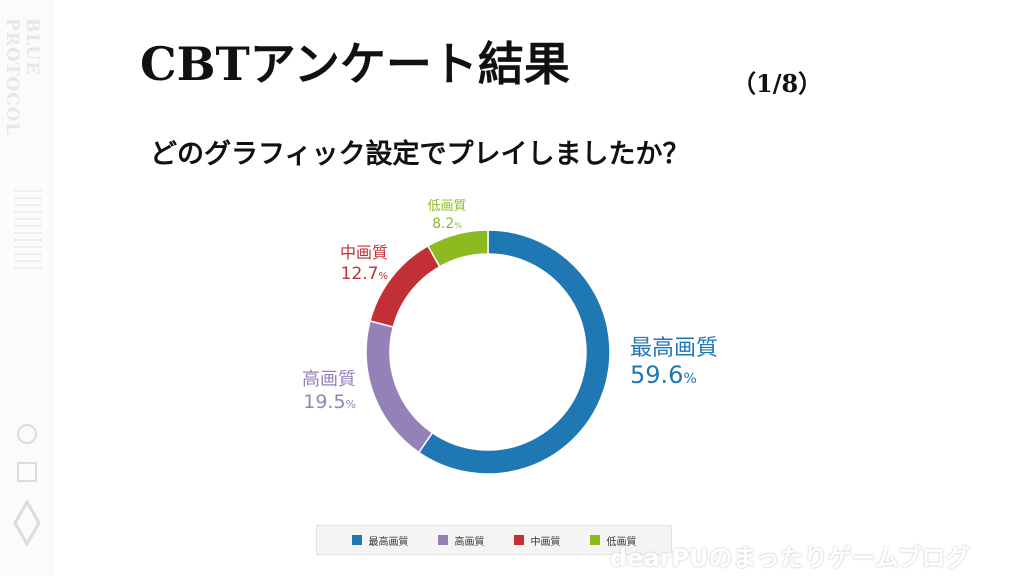 Image resolution: width=1024 pixels, height=576 pixels. Describe the element at coordinates (447, 224) in the screenshot. I see `slice-value-label-3: 8.2%` at that location.